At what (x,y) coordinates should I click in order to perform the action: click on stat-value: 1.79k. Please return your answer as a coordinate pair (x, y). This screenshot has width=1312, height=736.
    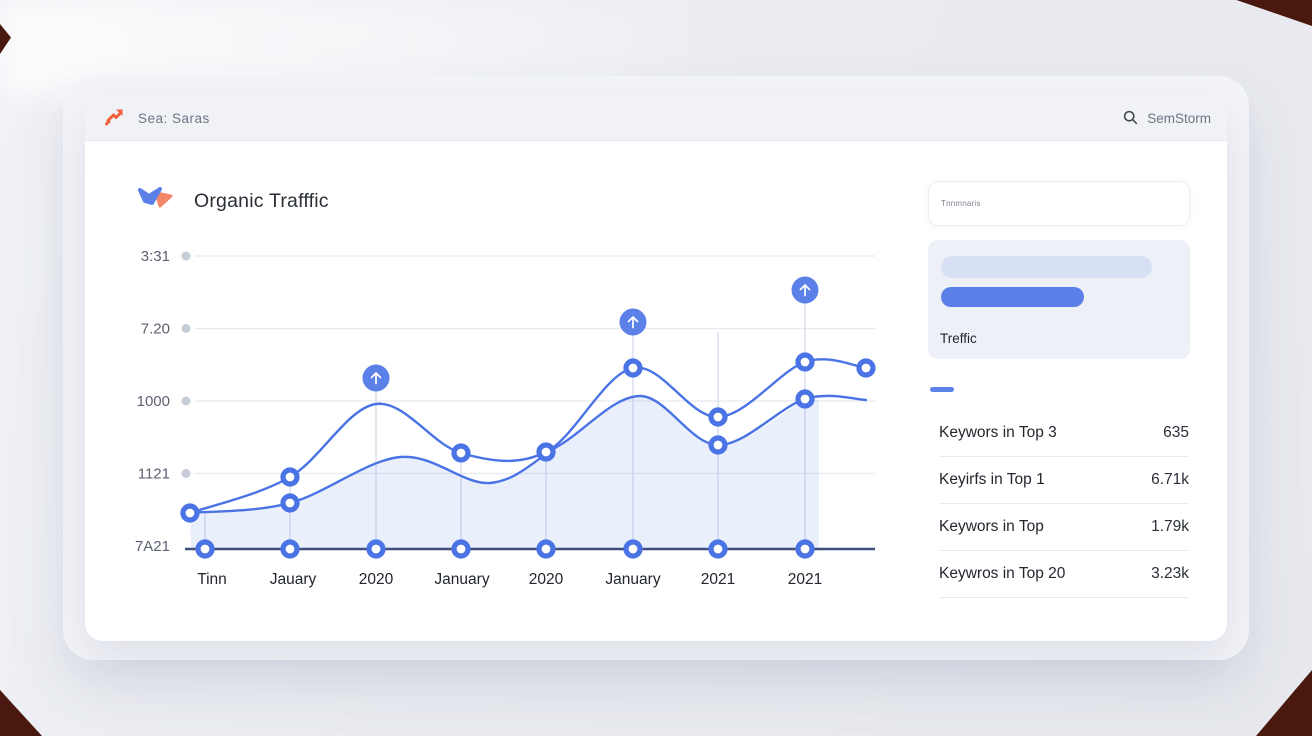
    Looking at the image, I should click on (1170, 526).